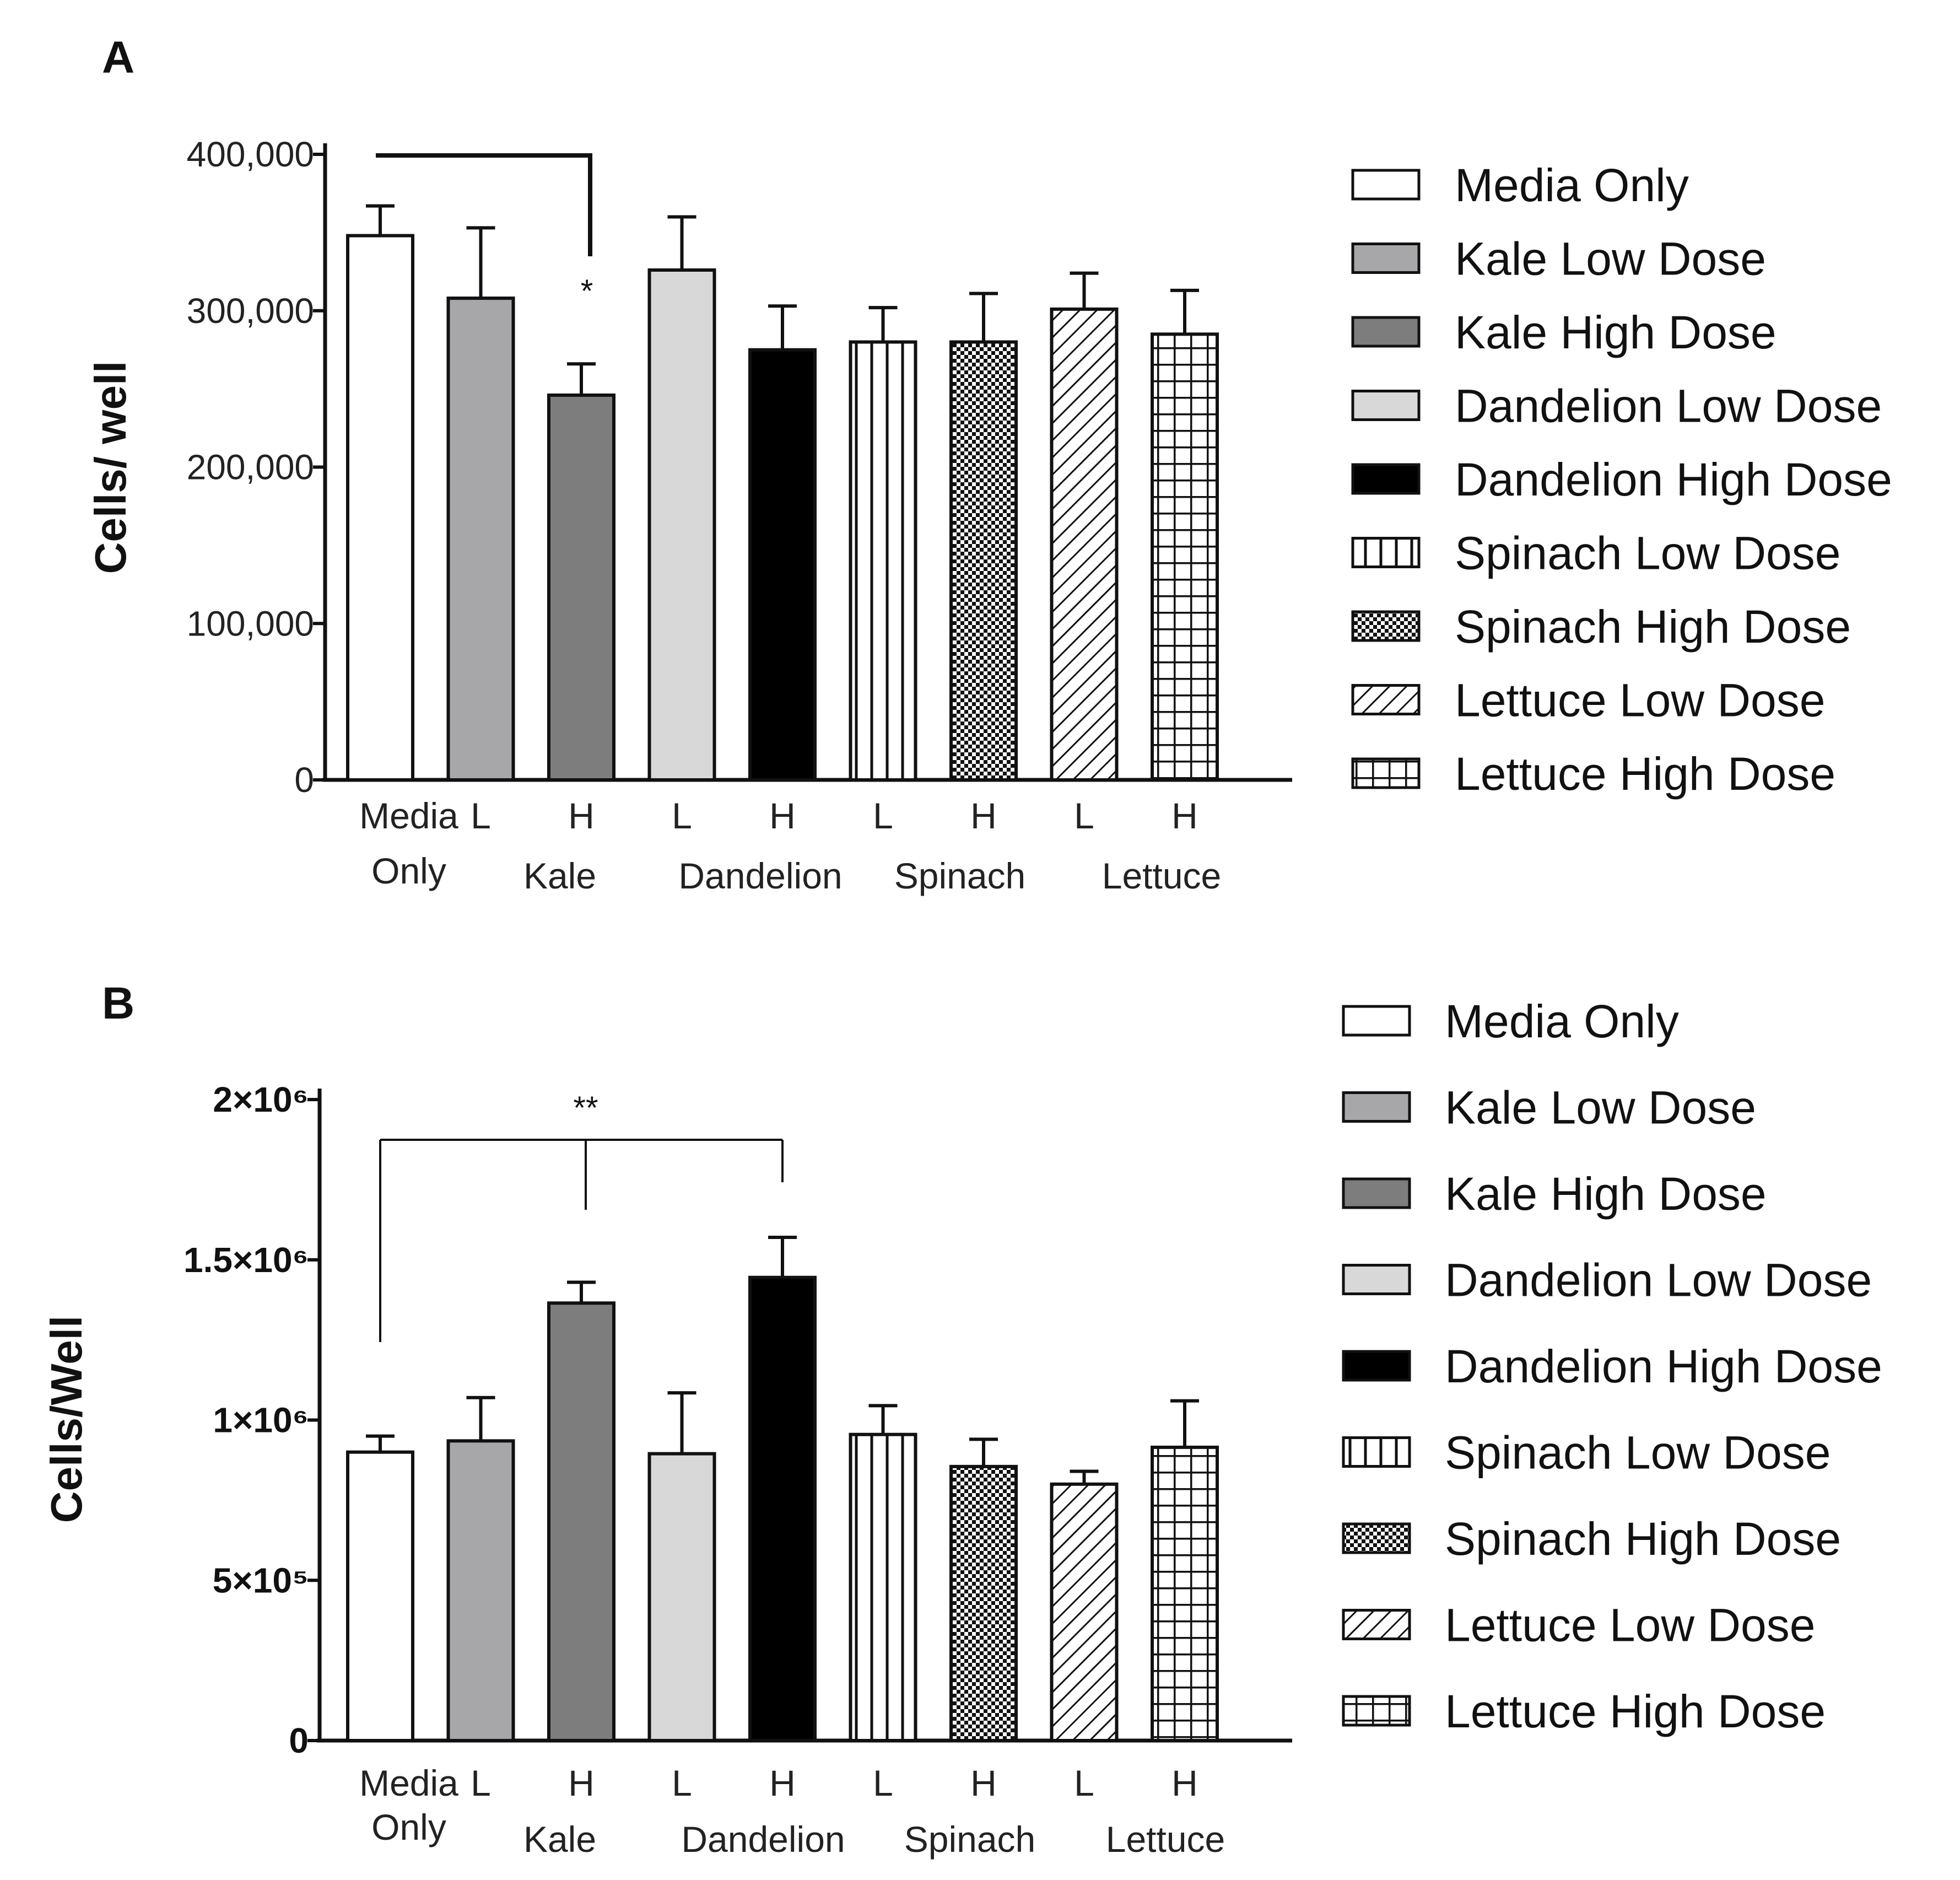  Describe the element at coordinates (261, 1420) in the screenshot. I see `y-tick-label: 1×10⁶` at that location.